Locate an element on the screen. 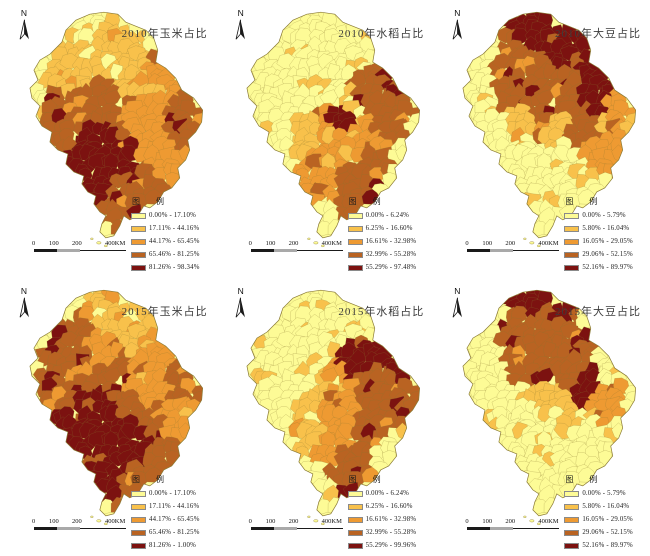 This screenshot has width=650, height=556. scale-bar-labels: 0 100 200 400KM is located at coordinates (88, 522).